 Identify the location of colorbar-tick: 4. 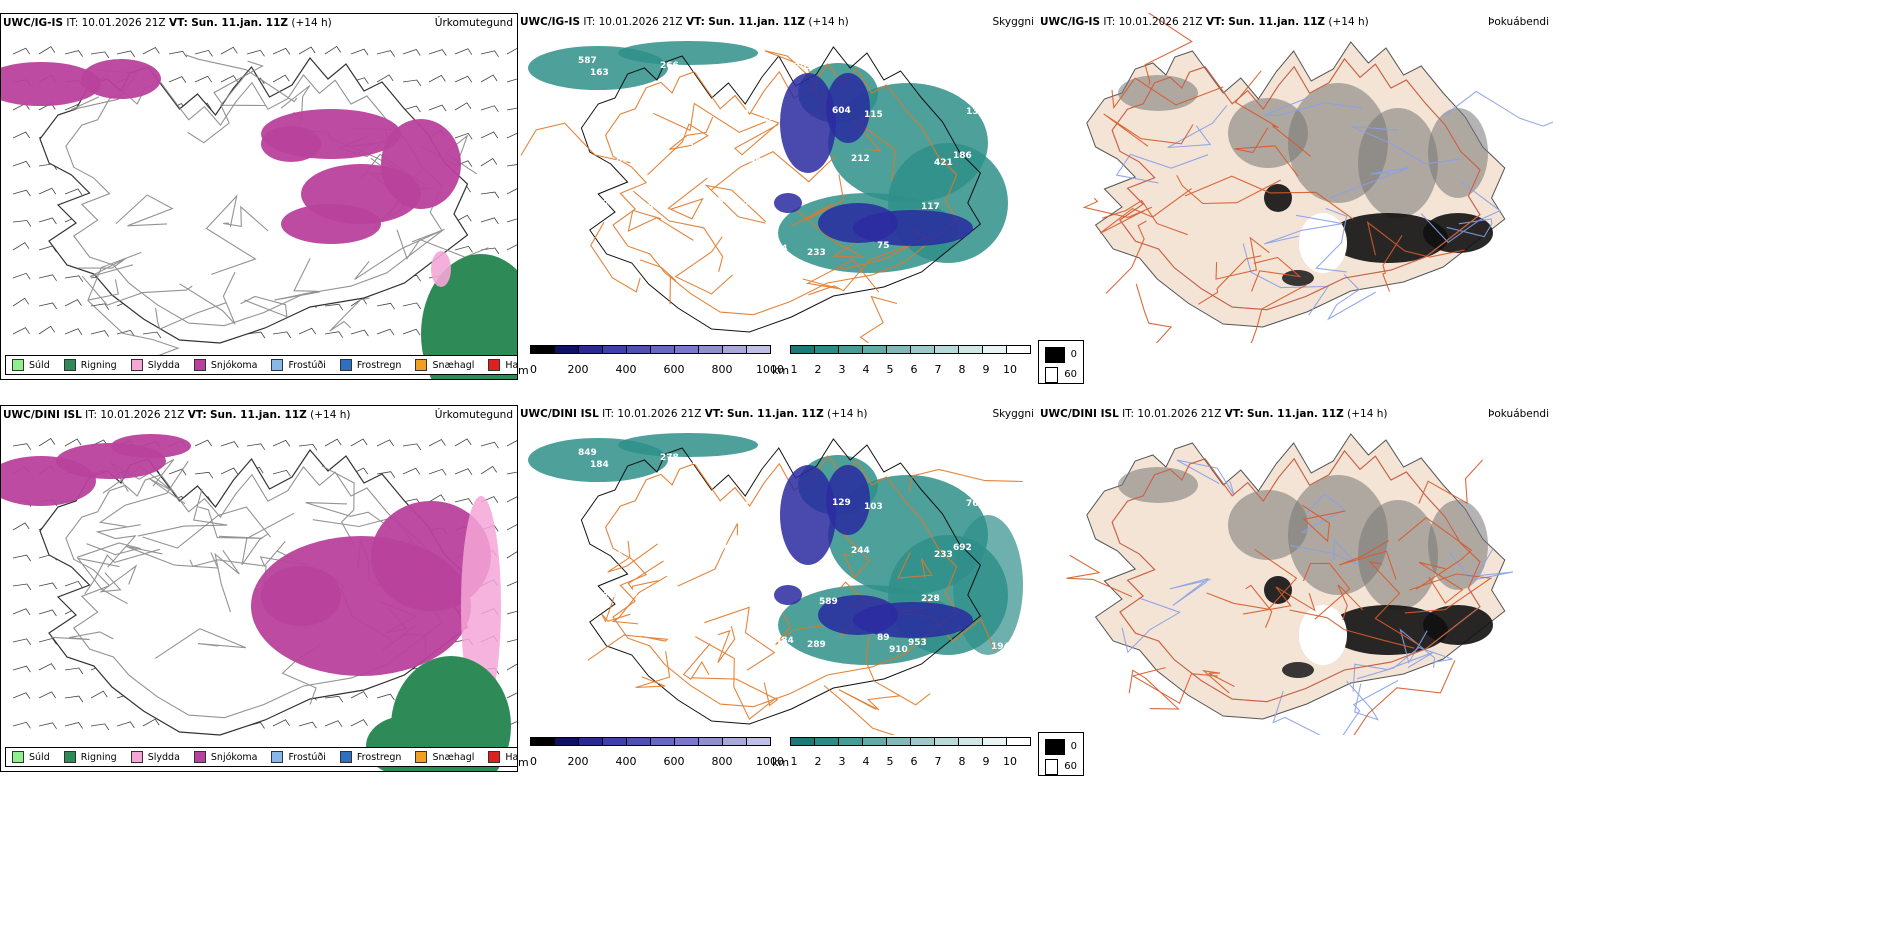
(866, 369).